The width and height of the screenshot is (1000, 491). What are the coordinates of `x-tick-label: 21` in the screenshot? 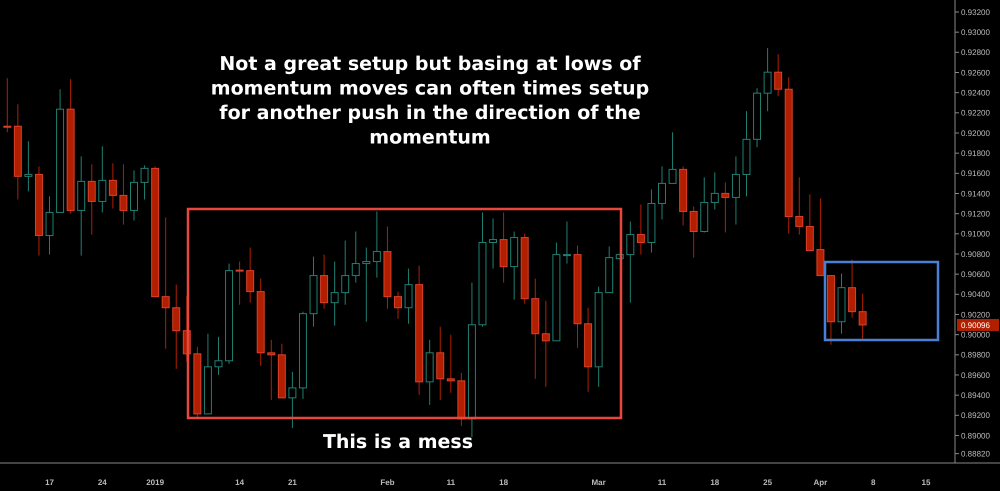 It's located at (293, 482).